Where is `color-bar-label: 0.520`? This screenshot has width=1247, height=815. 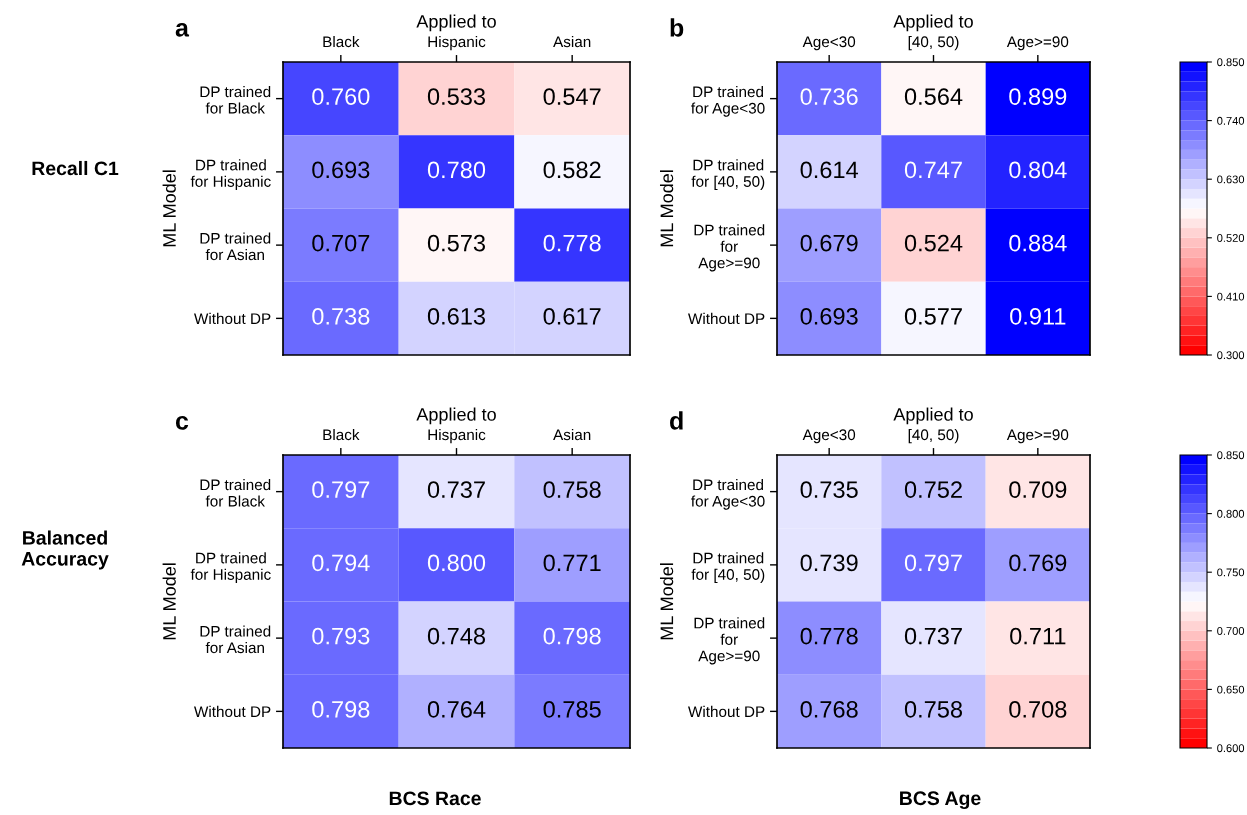
color-bar-label: 0.520 is located at coordinates (1231, 238).